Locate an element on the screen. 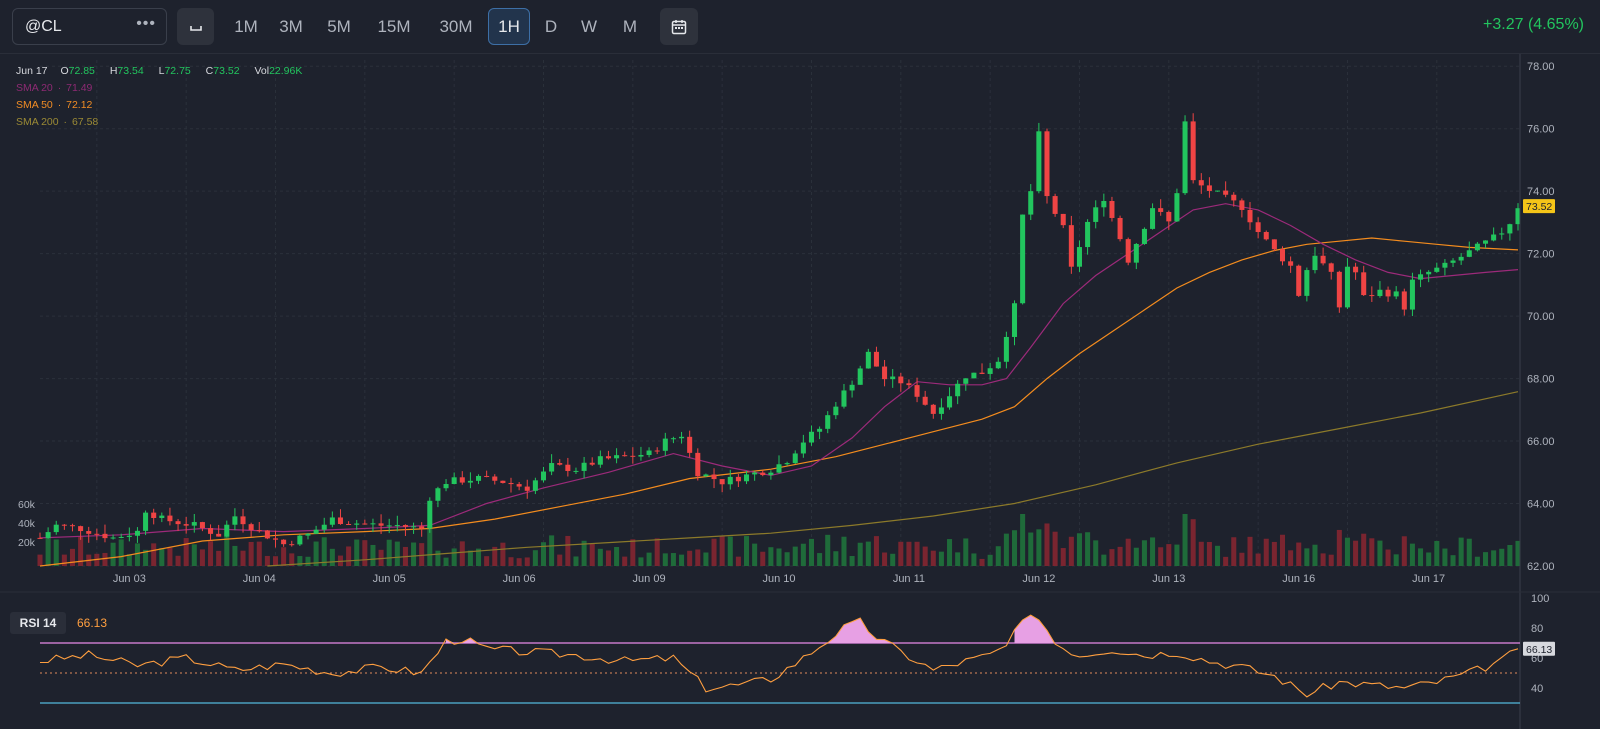  date-range-button is located at coordinates (679, 26).